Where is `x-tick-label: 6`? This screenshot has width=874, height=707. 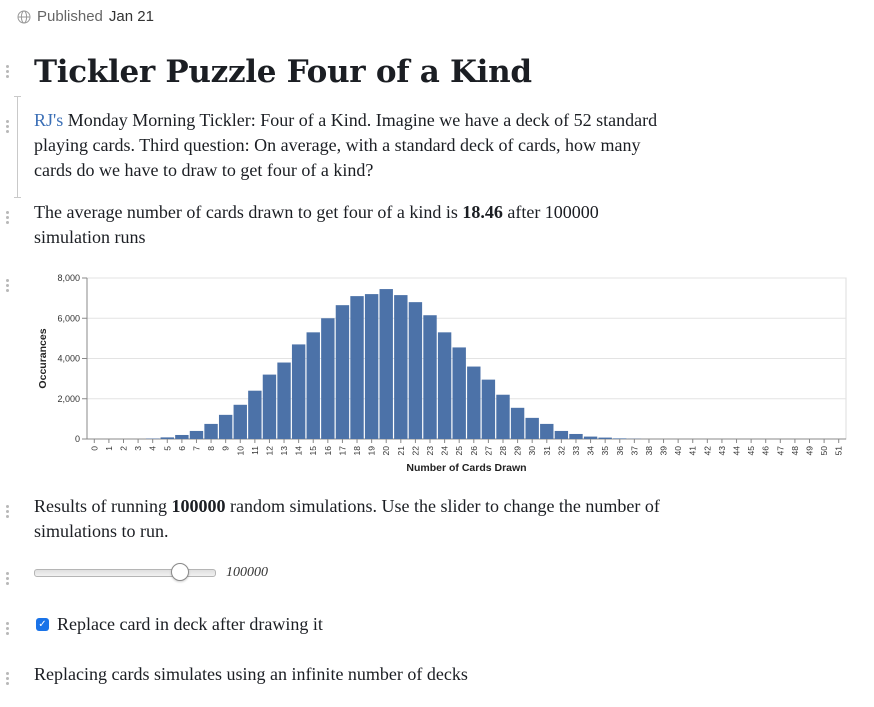
x-tick-label: 6 is located at coordinates (182, 448).